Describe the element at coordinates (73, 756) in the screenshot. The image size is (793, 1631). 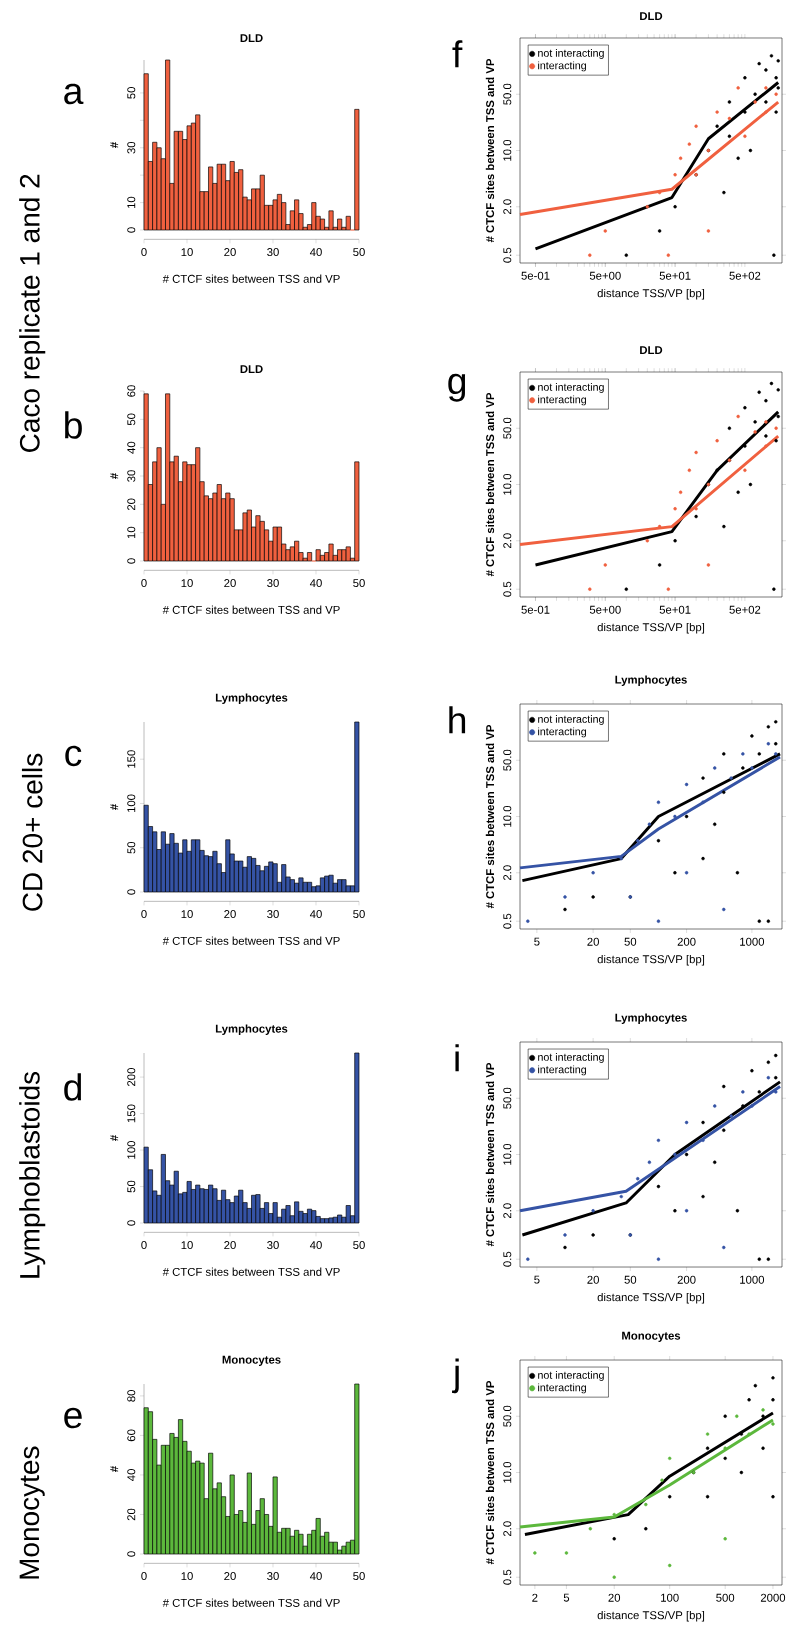
I see `text: c` at that location.